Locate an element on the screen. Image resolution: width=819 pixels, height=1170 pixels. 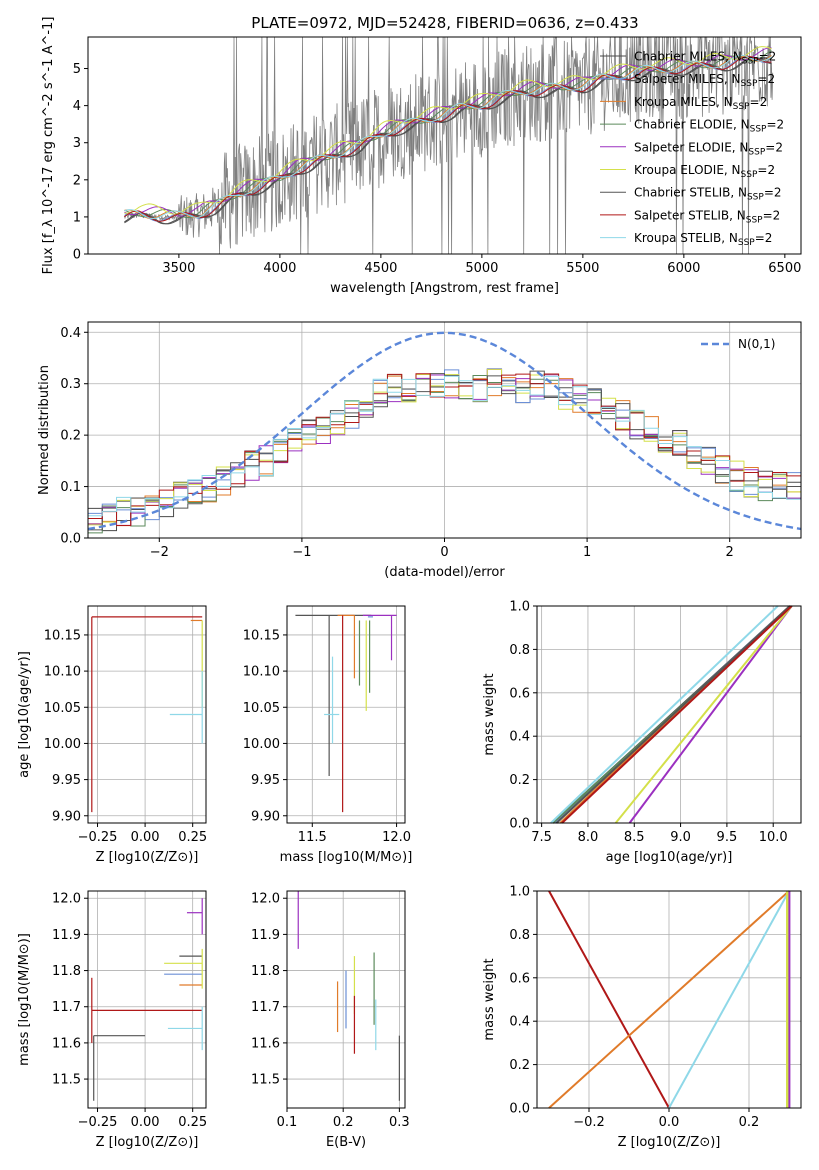
y-axis-label: Normed distribution is located at coordinates (44, 430).